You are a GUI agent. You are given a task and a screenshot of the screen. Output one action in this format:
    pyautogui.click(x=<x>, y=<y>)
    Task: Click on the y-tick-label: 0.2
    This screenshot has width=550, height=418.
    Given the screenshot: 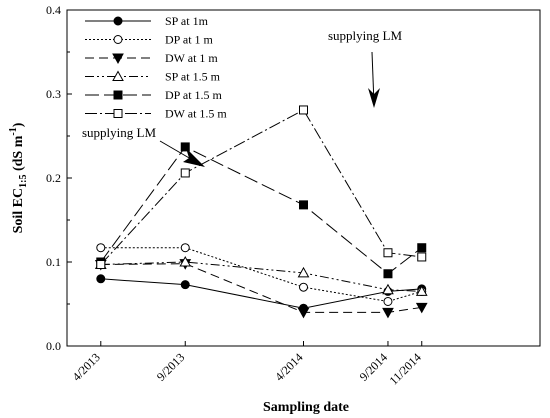 What is the action you would take?
    pyautogui.click(x=53, y=178)
    